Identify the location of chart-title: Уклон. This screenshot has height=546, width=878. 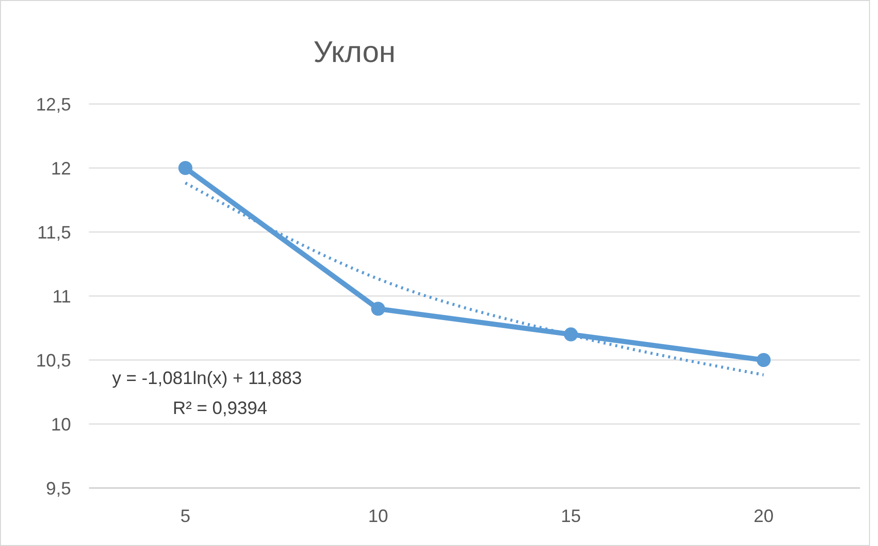
(354, 52).